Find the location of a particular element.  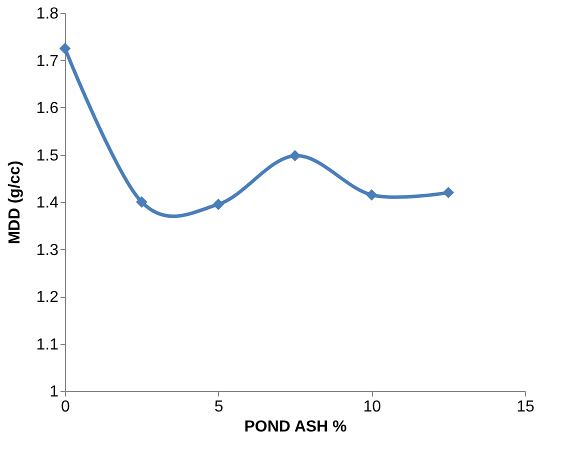

y-tick-label: 1.6 is located at coordinates (47, 108).